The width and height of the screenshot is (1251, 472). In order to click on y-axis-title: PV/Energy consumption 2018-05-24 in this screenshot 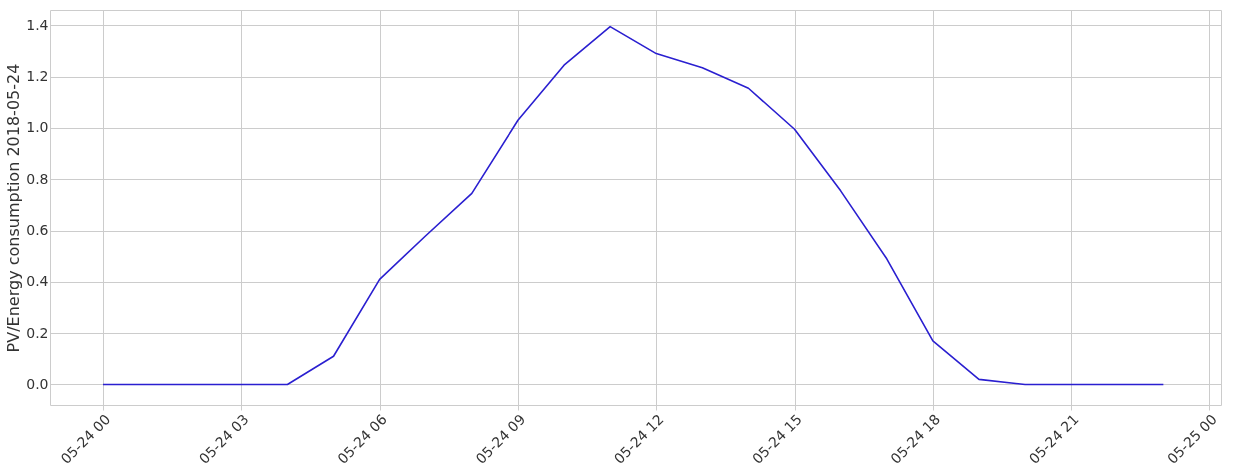, I will do `click(14, 208)`.